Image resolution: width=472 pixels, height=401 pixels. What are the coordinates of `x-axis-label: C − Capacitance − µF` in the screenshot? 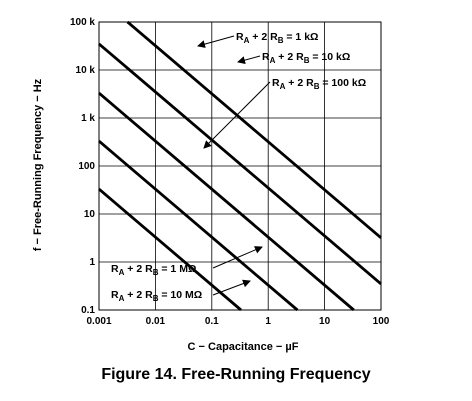 It's located at (243, 347).